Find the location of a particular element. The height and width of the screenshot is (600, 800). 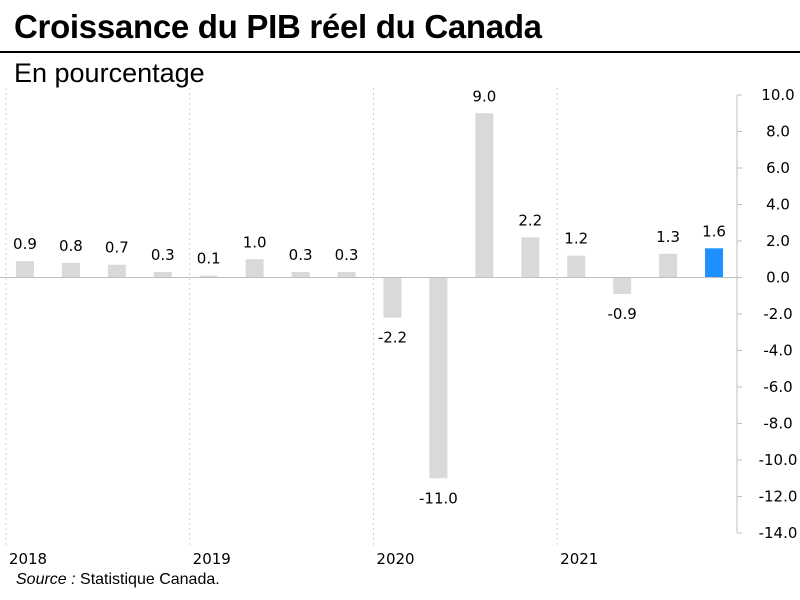

y-tick-label: -8.0 is located at coordinates (777, 424).